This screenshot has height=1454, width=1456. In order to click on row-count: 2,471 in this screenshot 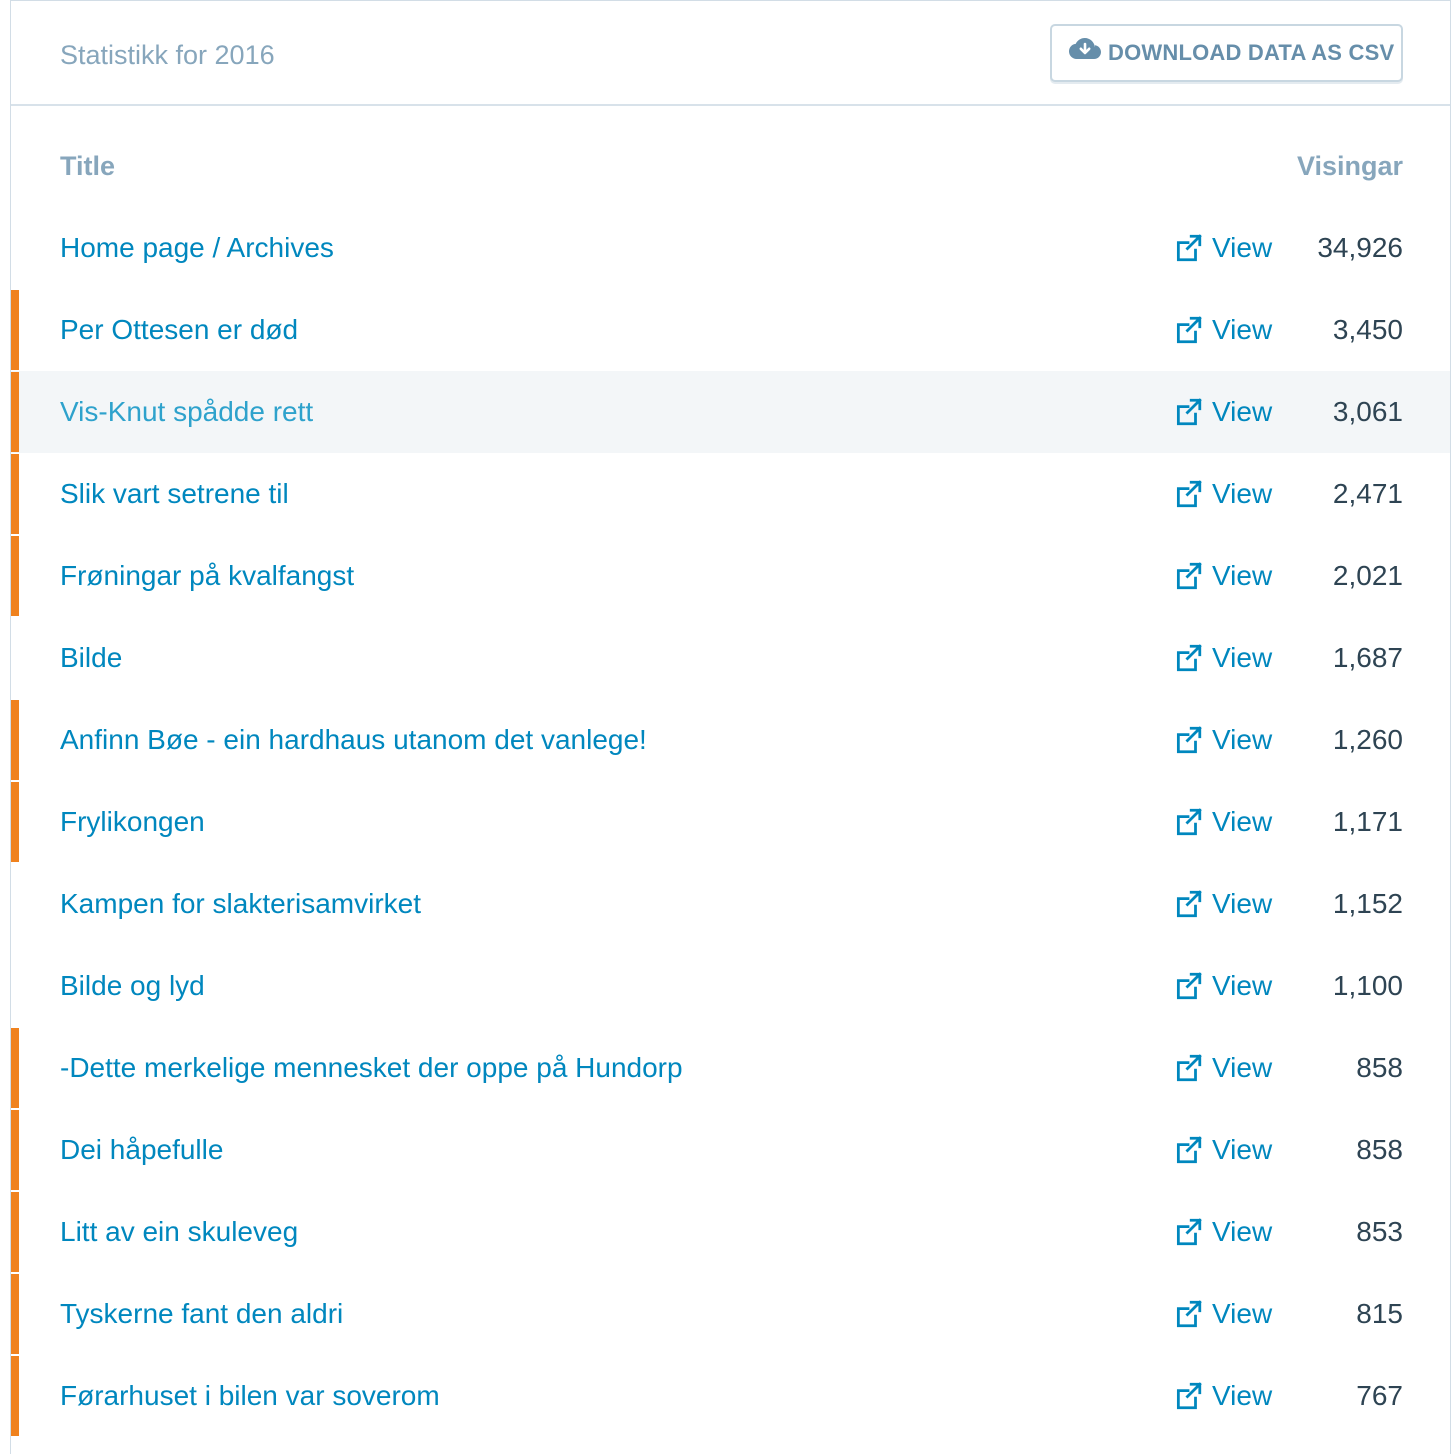, I will do `click(1367, 493)`.